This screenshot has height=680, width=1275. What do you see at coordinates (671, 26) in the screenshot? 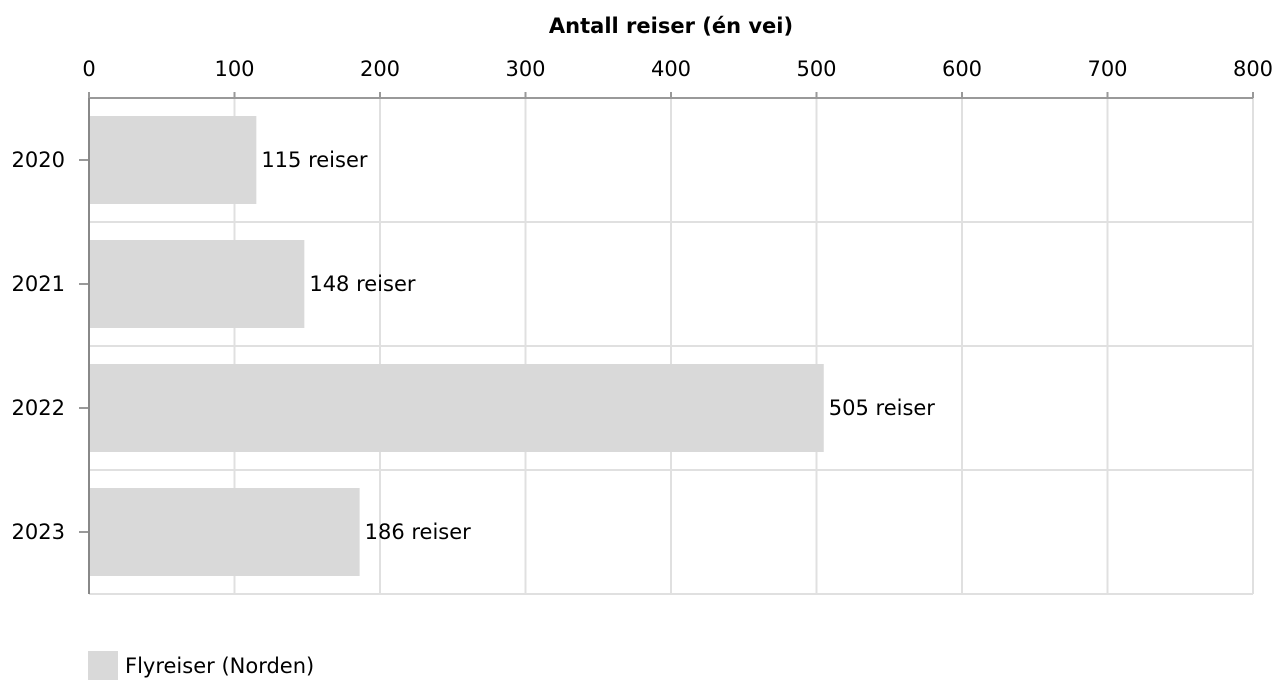
I see `axis-title: Antall reiser (én vei)` at bounding box center [671, 26].